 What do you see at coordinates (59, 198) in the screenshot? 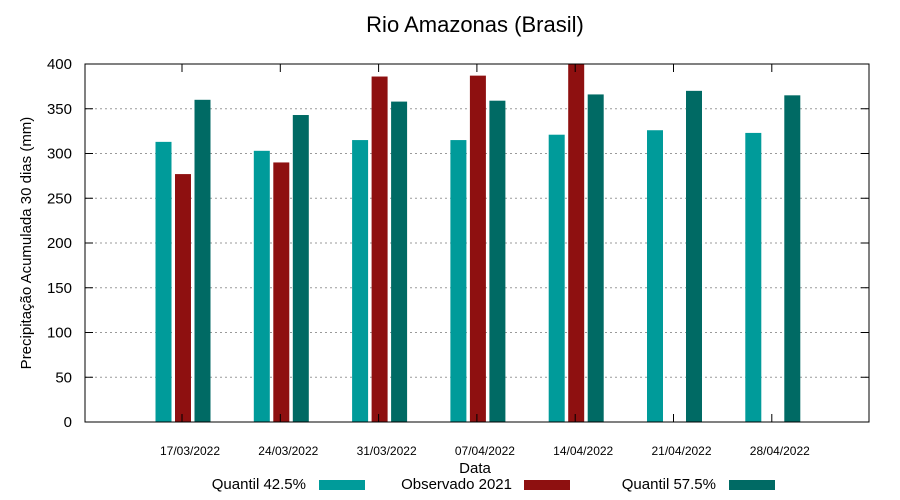
I see `y-tick-label: 250` at bounding box center [59, 198].